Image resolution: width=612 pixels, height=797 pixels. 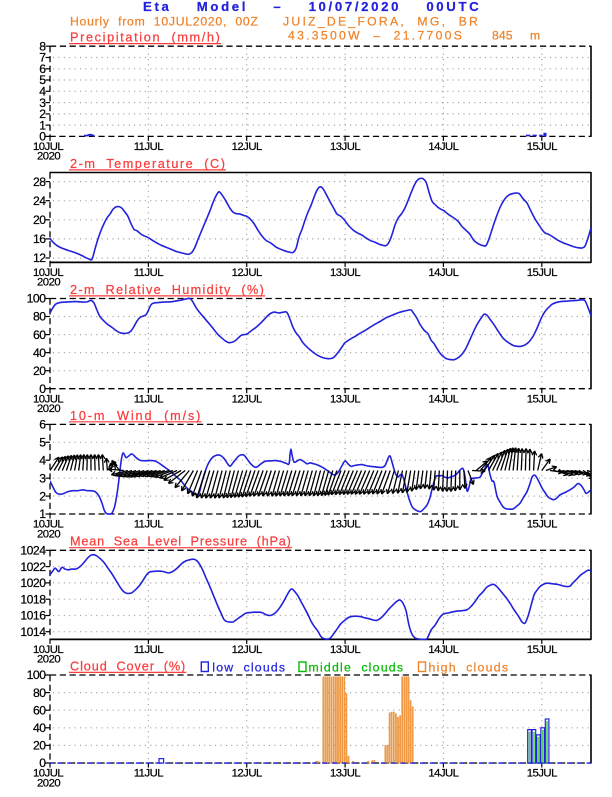 What do you see at coordinates (33, 567) in the screenshot?
I see `svg-text: 1022` at bounding box center [33, 567].